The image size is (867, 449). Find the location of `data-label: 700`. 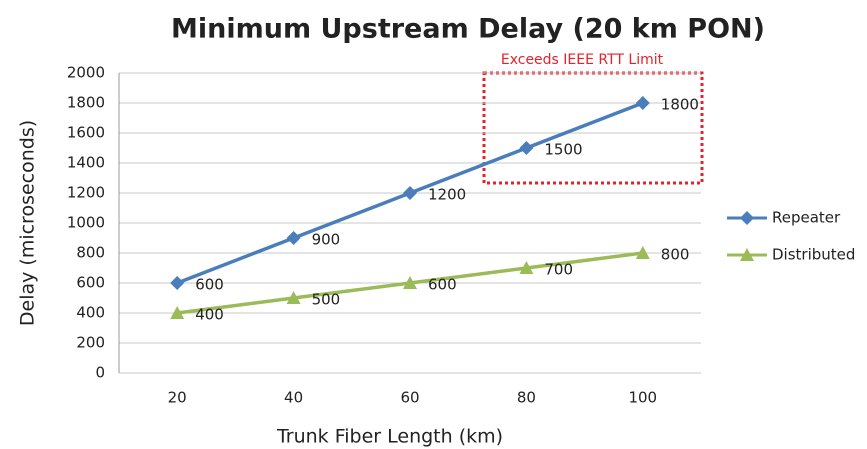

data-label: 700 is located at coordinates (558, 270).